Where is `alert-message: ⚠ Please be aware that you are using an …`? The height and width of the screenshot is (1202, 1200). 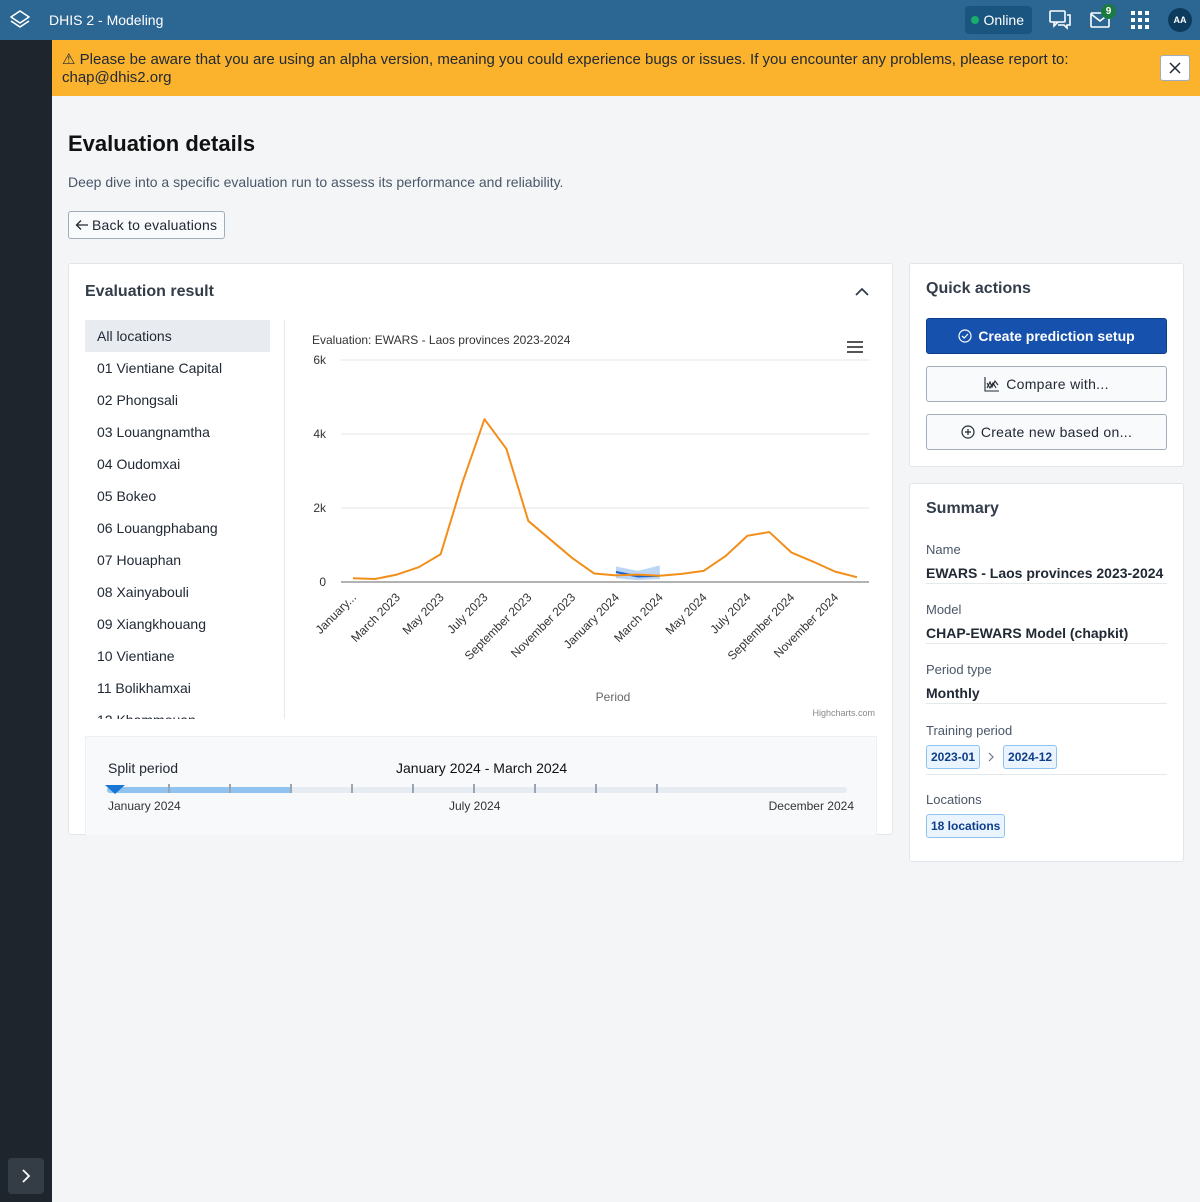
alert-message: ⚠ Please be aware that you are using an … is located at coordinates (565, 68).